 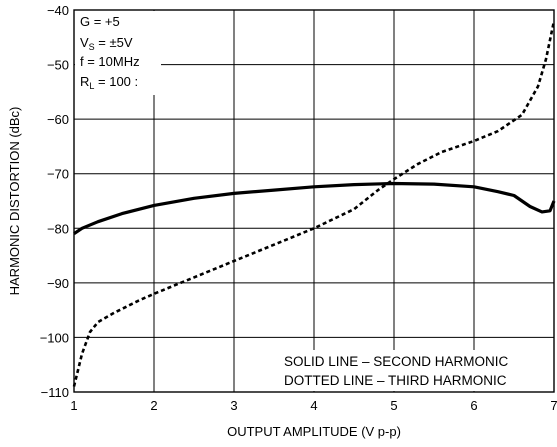 I want to click on load-value: = 100 :, so click(x=116, y=81).